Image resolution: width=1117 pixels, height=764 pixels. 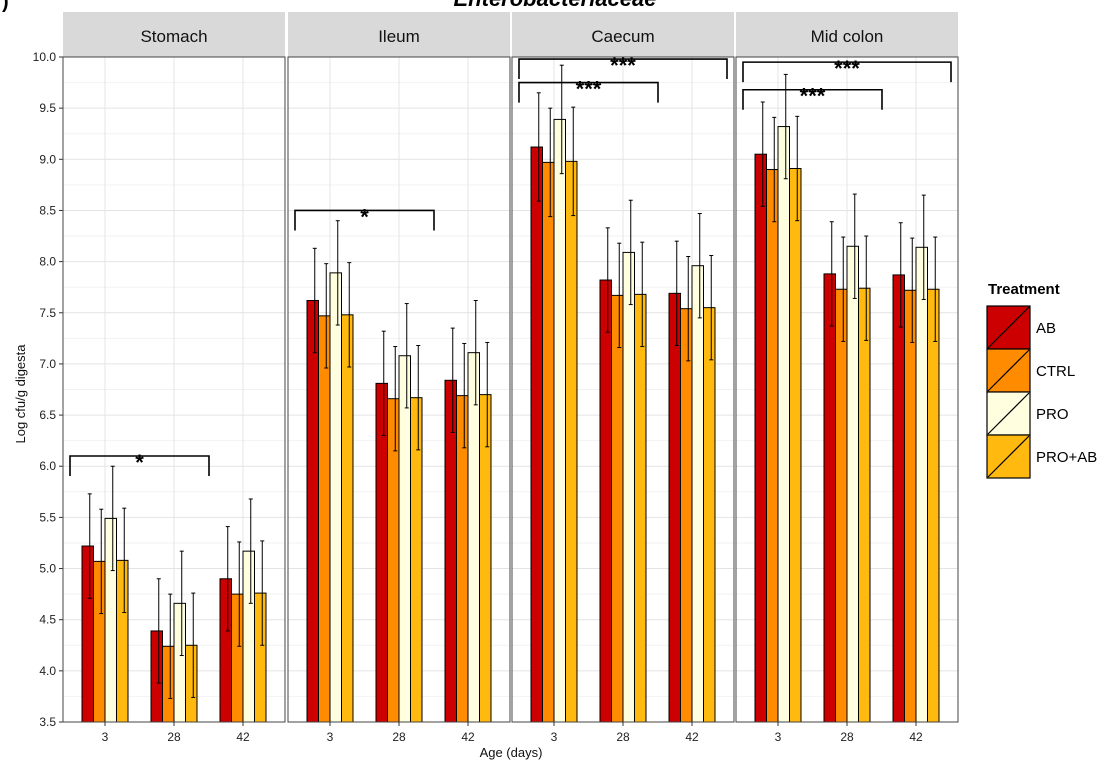 I want to click on facet-strip-label: Ileum, so click(x=399, y=36).